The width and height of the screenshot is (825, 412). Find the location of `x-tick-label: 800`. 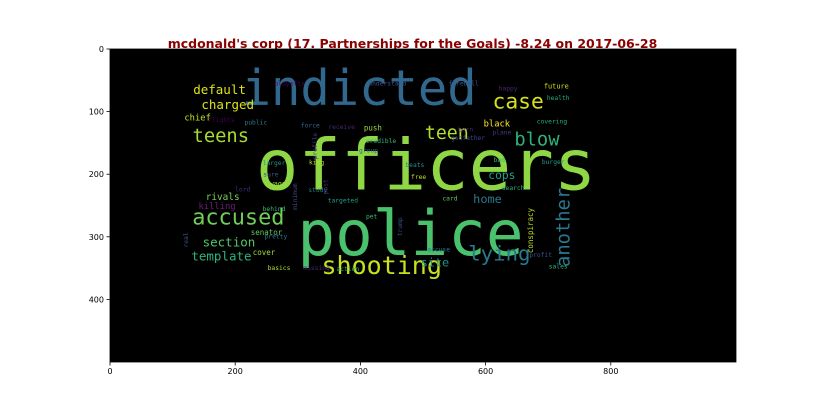

x-tick-label: 800 is located at coordinates (610, 371).